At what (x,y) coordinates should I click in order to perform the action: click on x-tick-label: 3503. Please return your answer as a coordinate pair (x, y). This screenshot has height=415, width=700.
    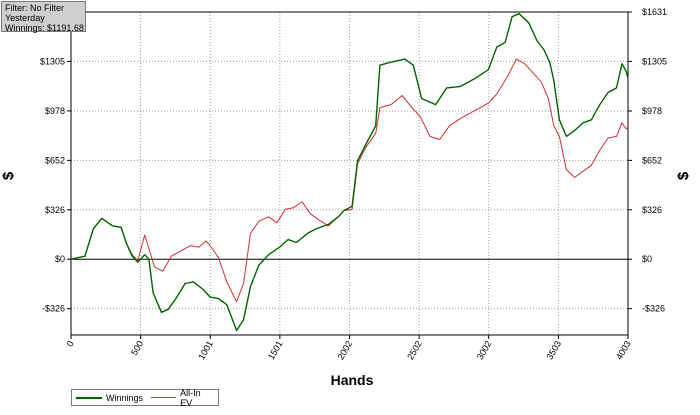
    Looking at the image, I should click on (553, 350).